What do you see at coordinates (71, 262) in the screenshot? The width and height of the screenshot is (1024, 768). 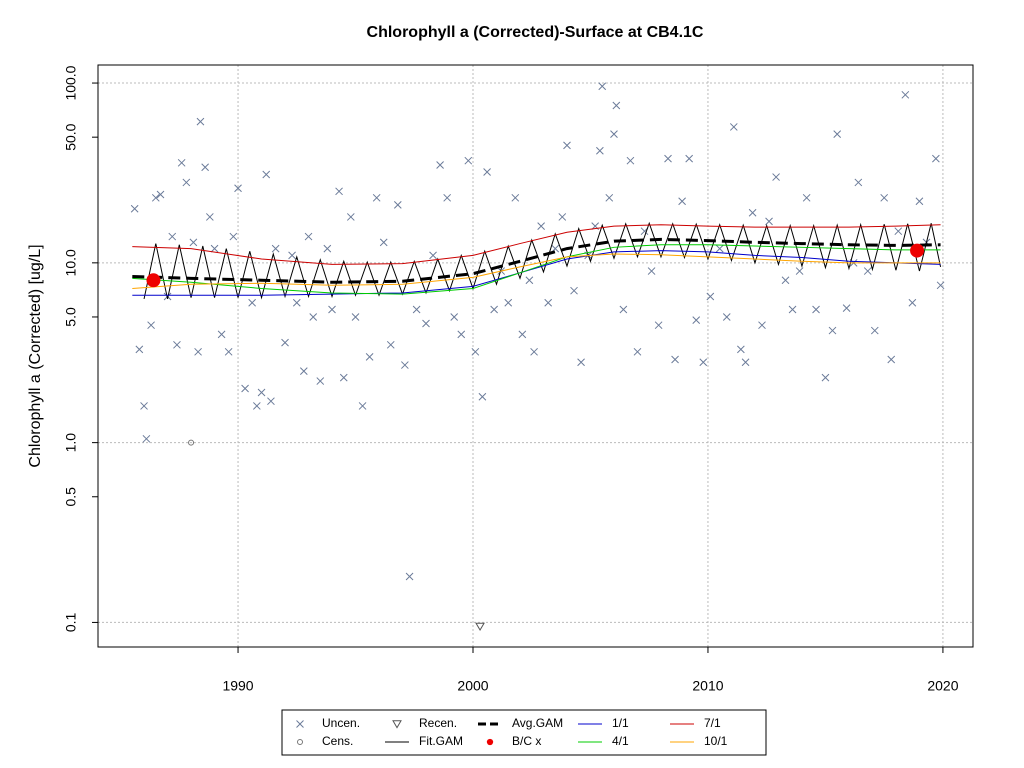 I see `y-tick-label: 10.0` at bounding box center [71, 262].